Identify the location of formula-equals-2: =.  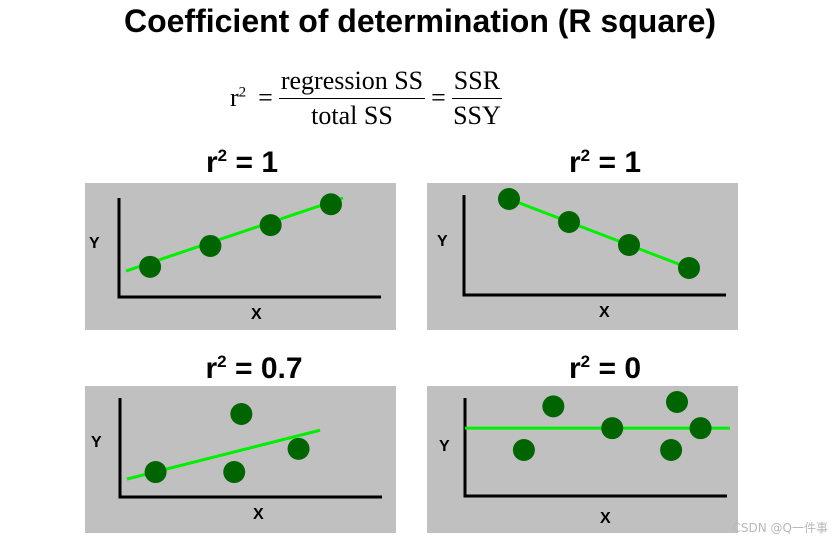
(438, 97).